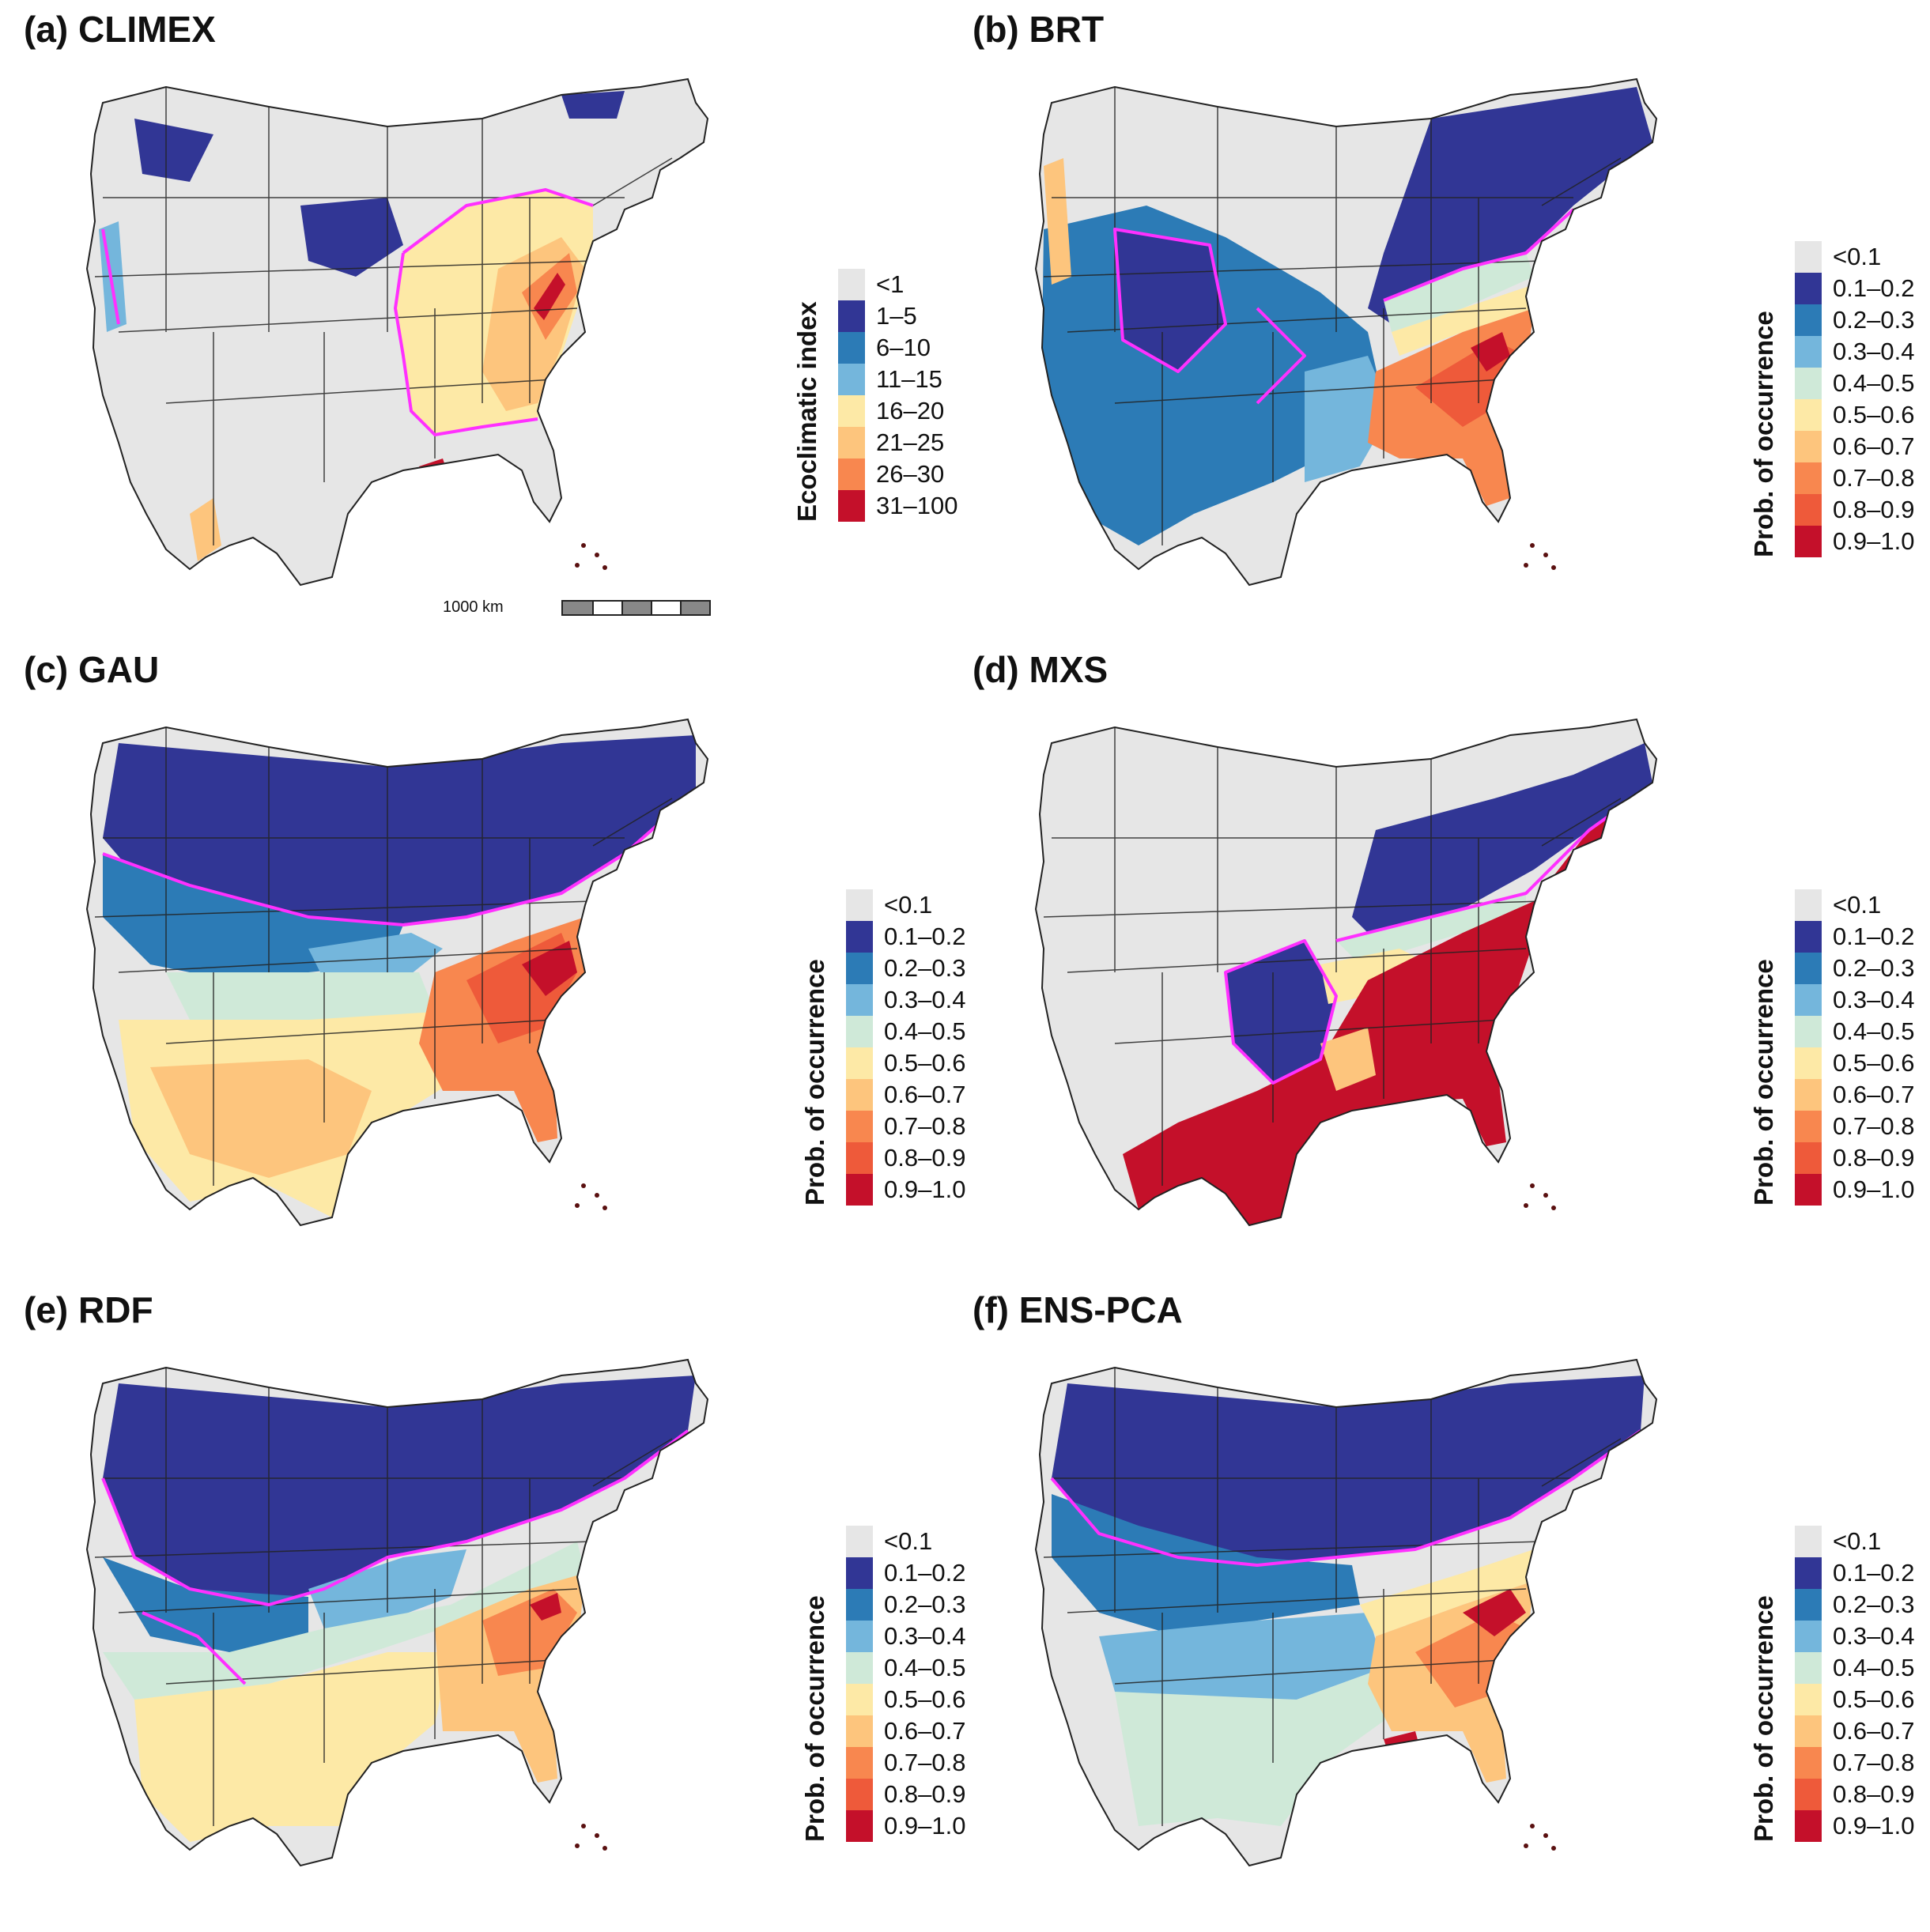  I want to click on panel-title: (d) MXS, so click(1041, 669).